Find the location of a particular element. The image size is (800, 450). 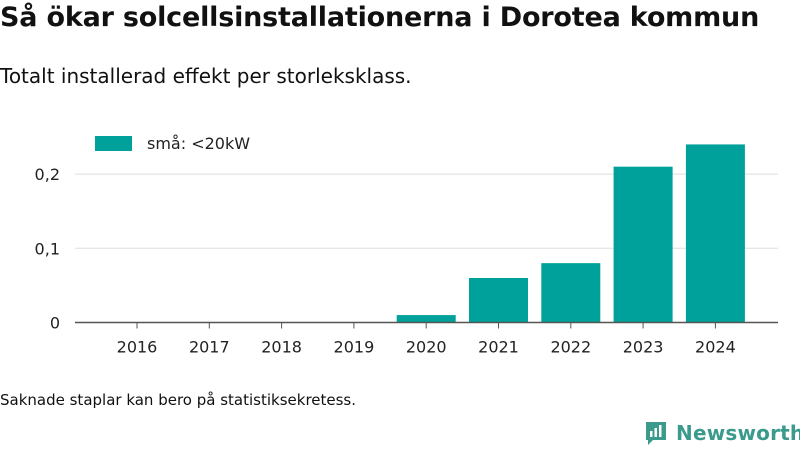

x-tick-label: 2022 is located at coordinates (570, 347).